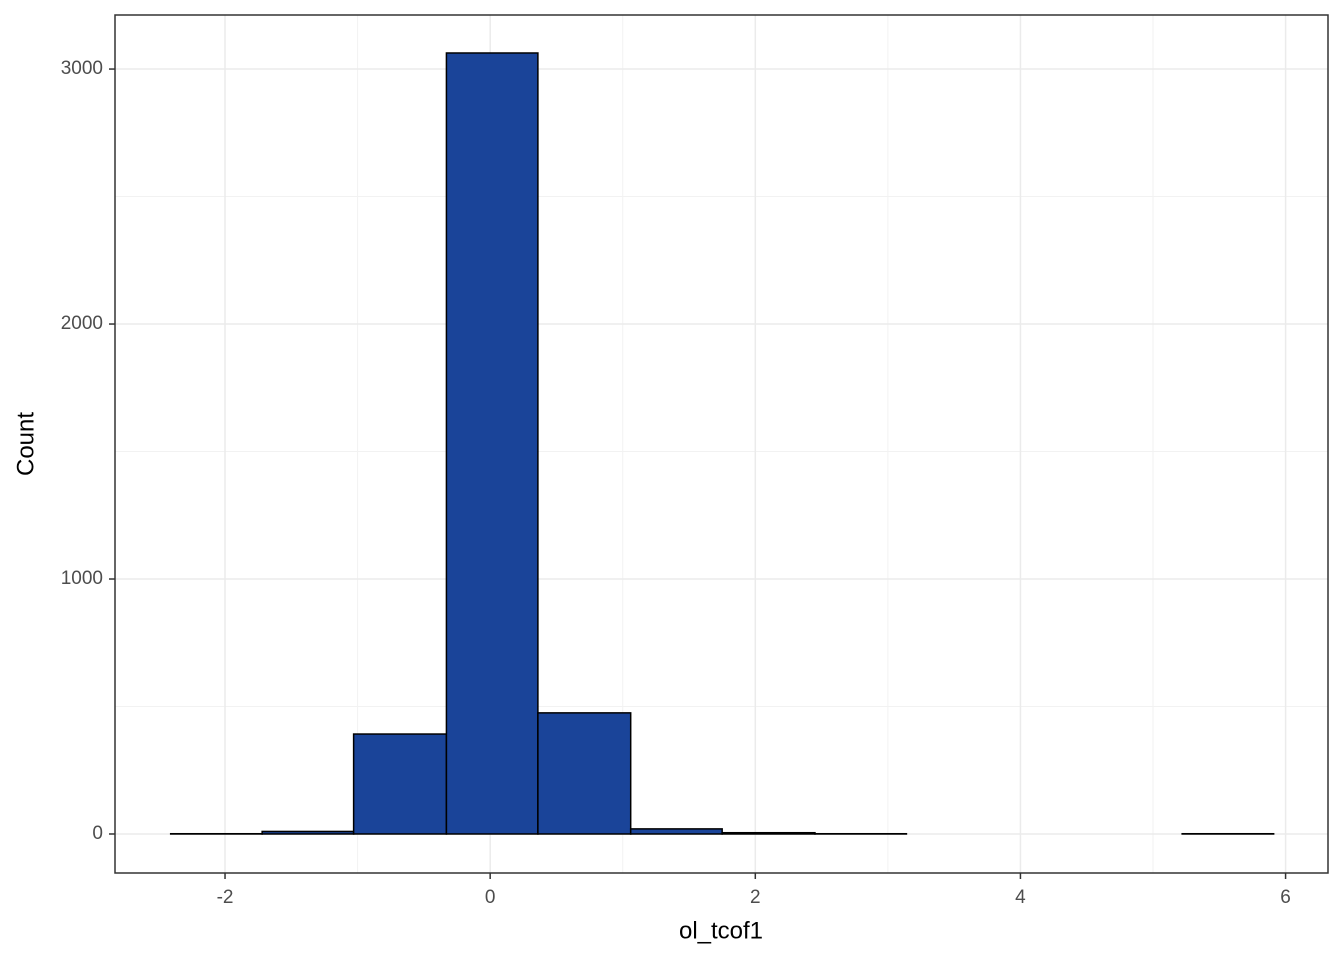 The height and width of the screenshot is (960, 1344). Describe the element at coordinates (82, 323) in the screenshot. I see `y-tick-label: 2000` at that location.